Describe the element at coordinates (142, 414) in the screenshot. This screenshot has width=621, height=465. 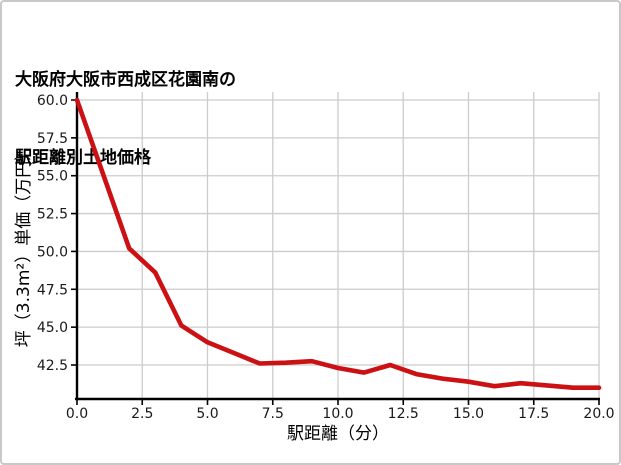
I see `x-tick-label: 2.5` at that location.